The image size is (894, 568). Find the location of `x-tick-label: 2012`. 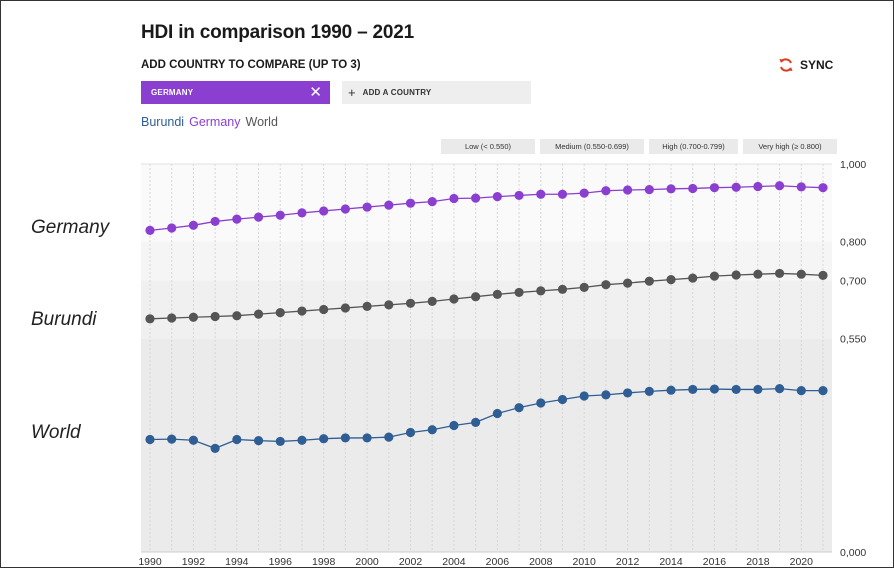

x-tick-label: 2012 is located at coordinates (628, 562).